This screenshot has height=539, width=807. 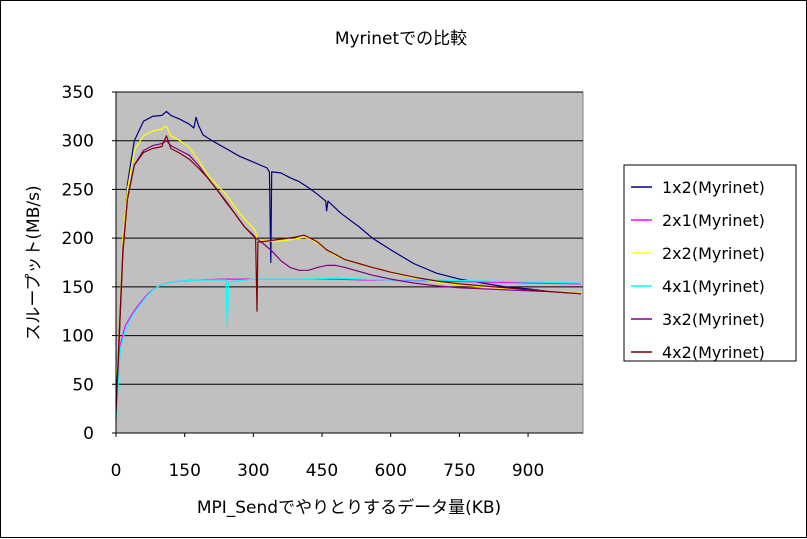 I want to click on x-tick-label: 600, so click(x=390, y=471).